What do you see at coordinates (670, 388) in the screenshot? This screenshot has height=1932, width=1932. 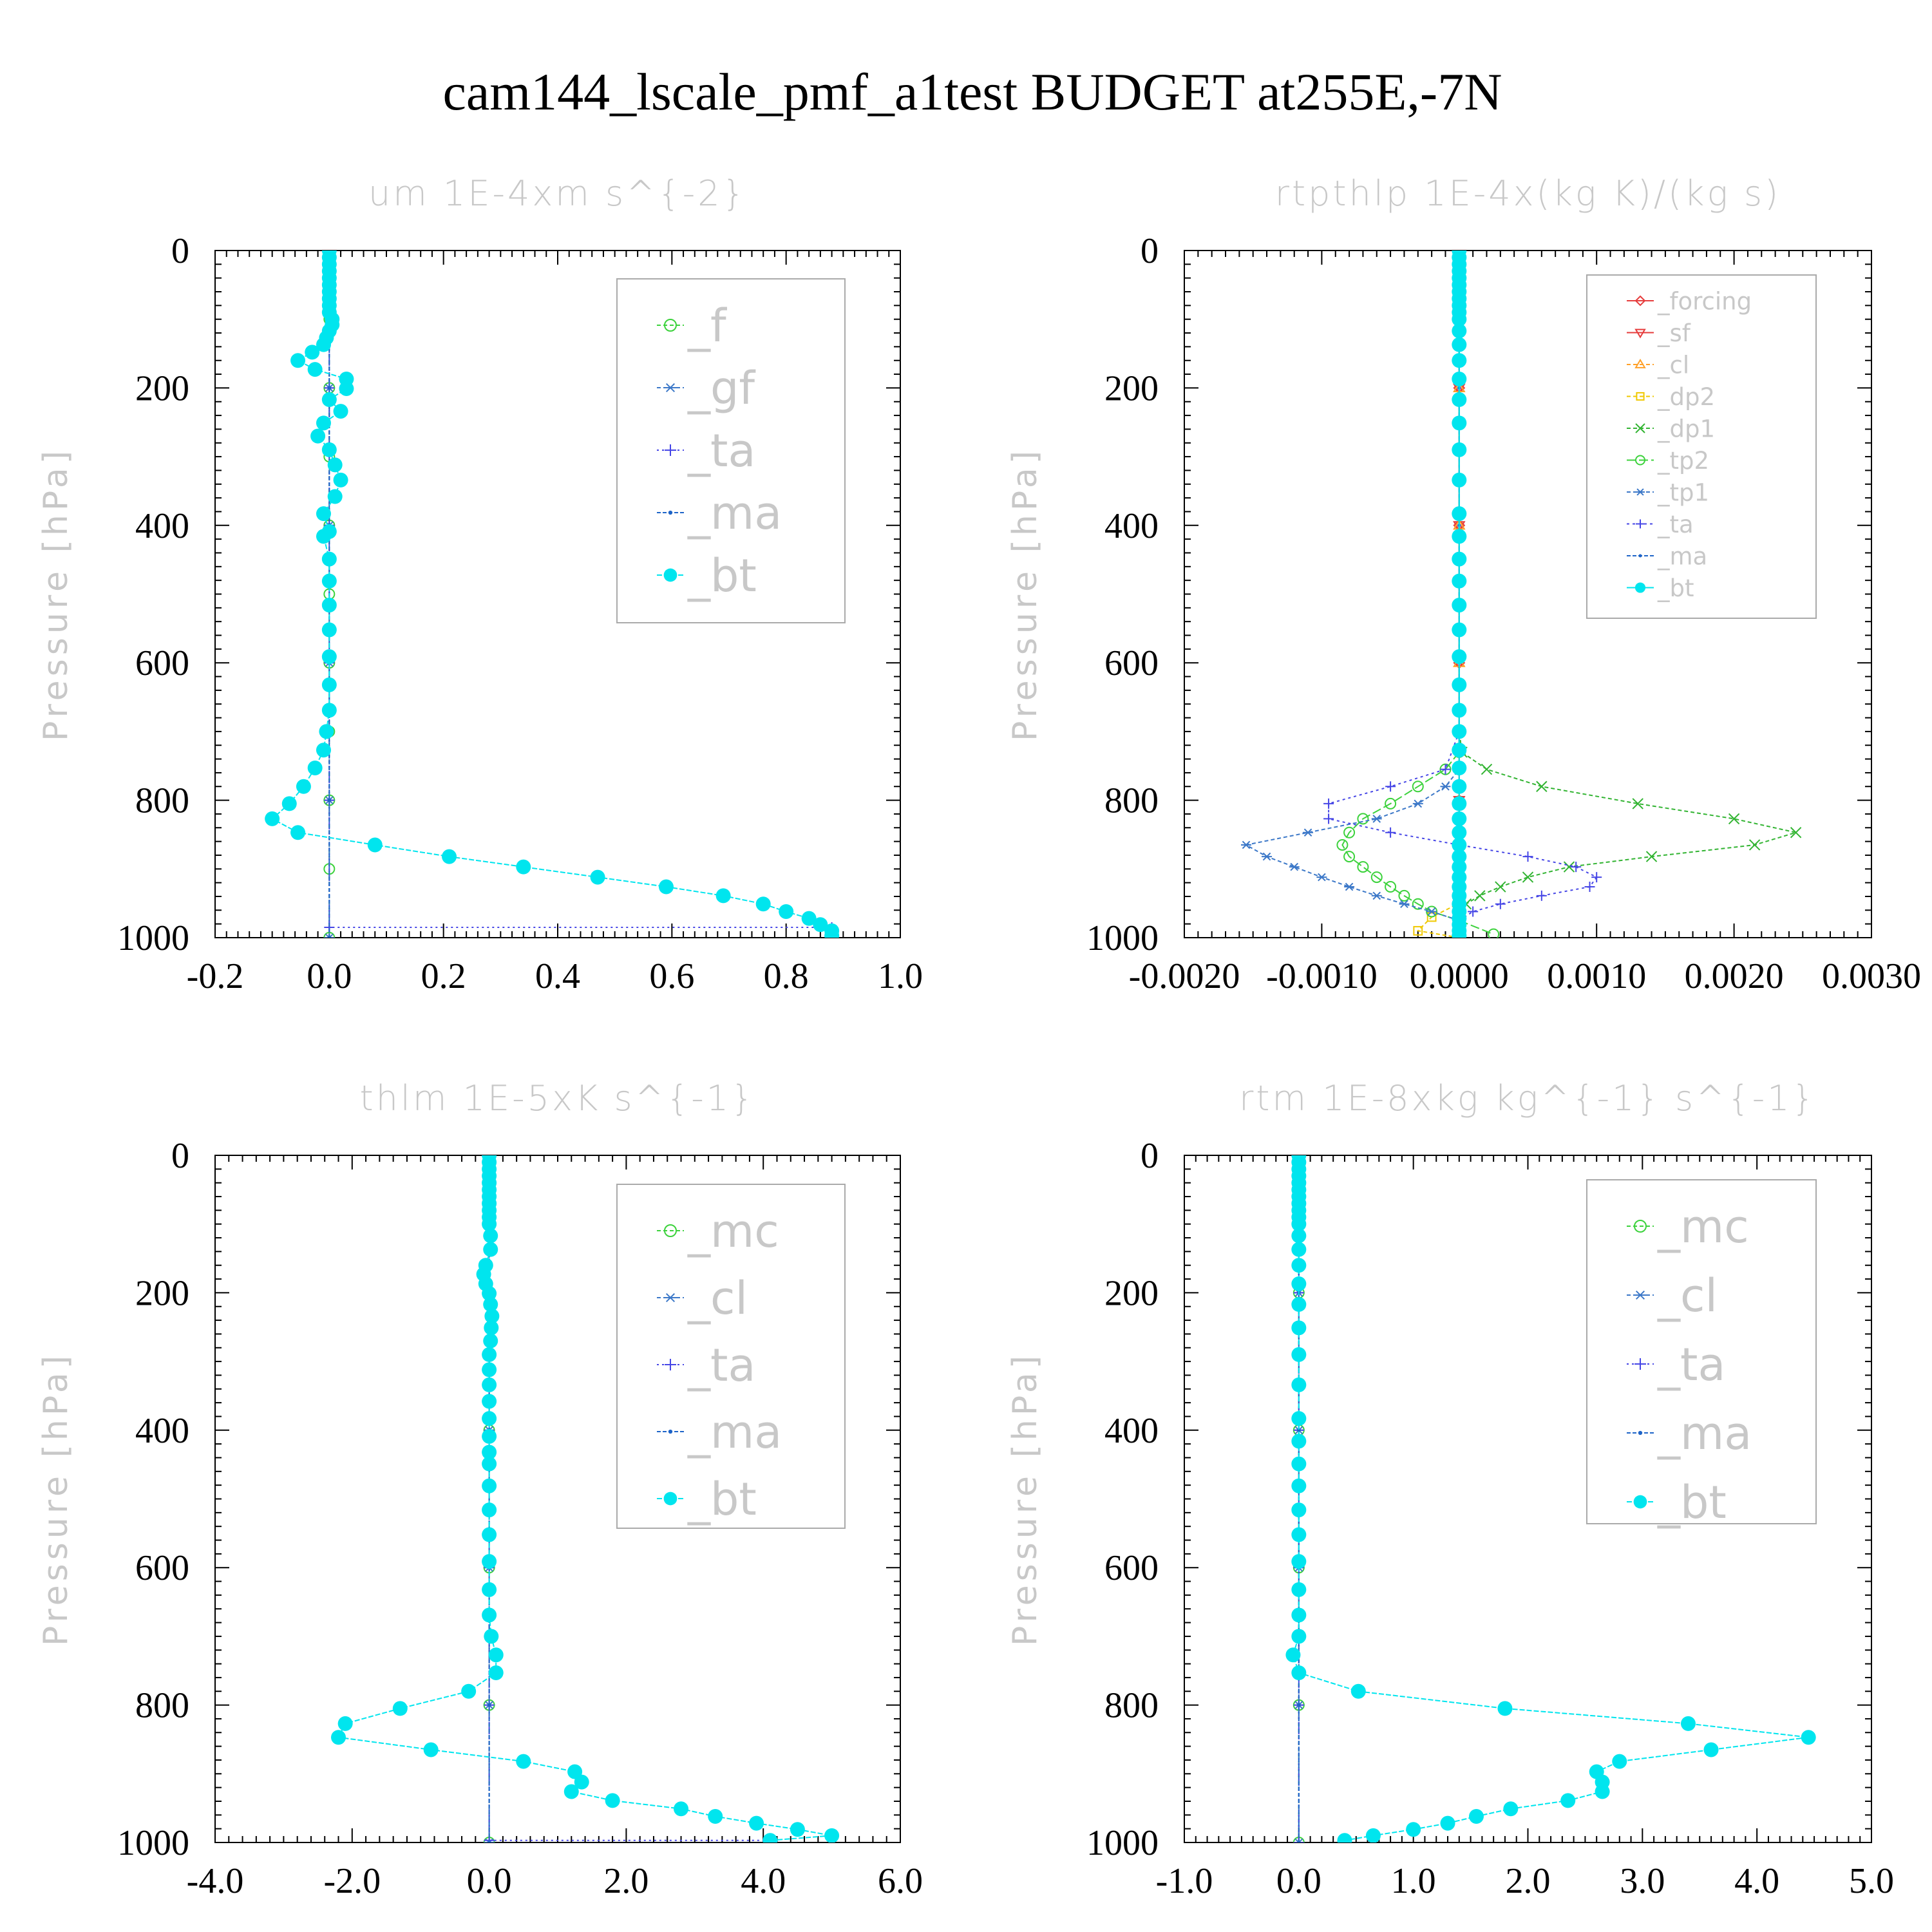 I see `legend-marker-gf-shape` at bounding box center [670, 388].